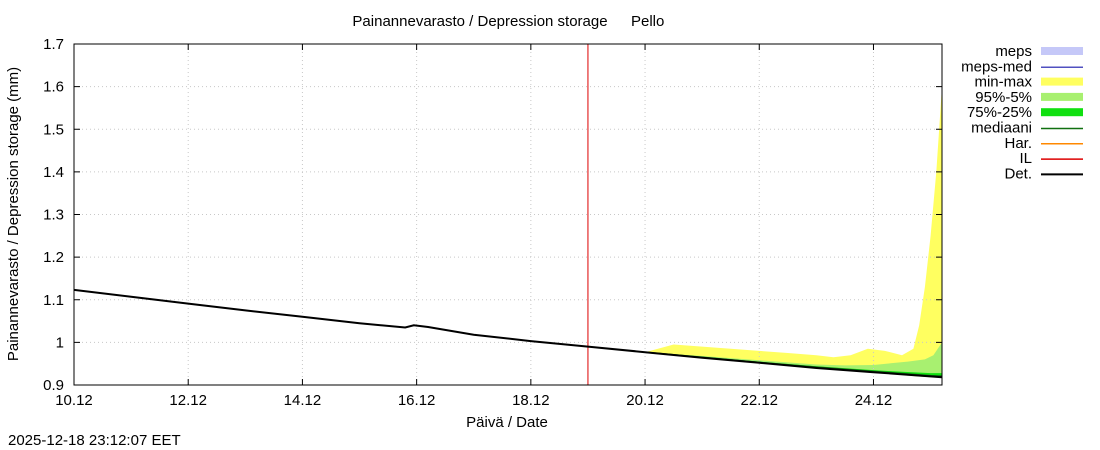  Describe the element at coordinates (53, 87) in the screenshot. I see `y-tick-label: 1.6` at that location.